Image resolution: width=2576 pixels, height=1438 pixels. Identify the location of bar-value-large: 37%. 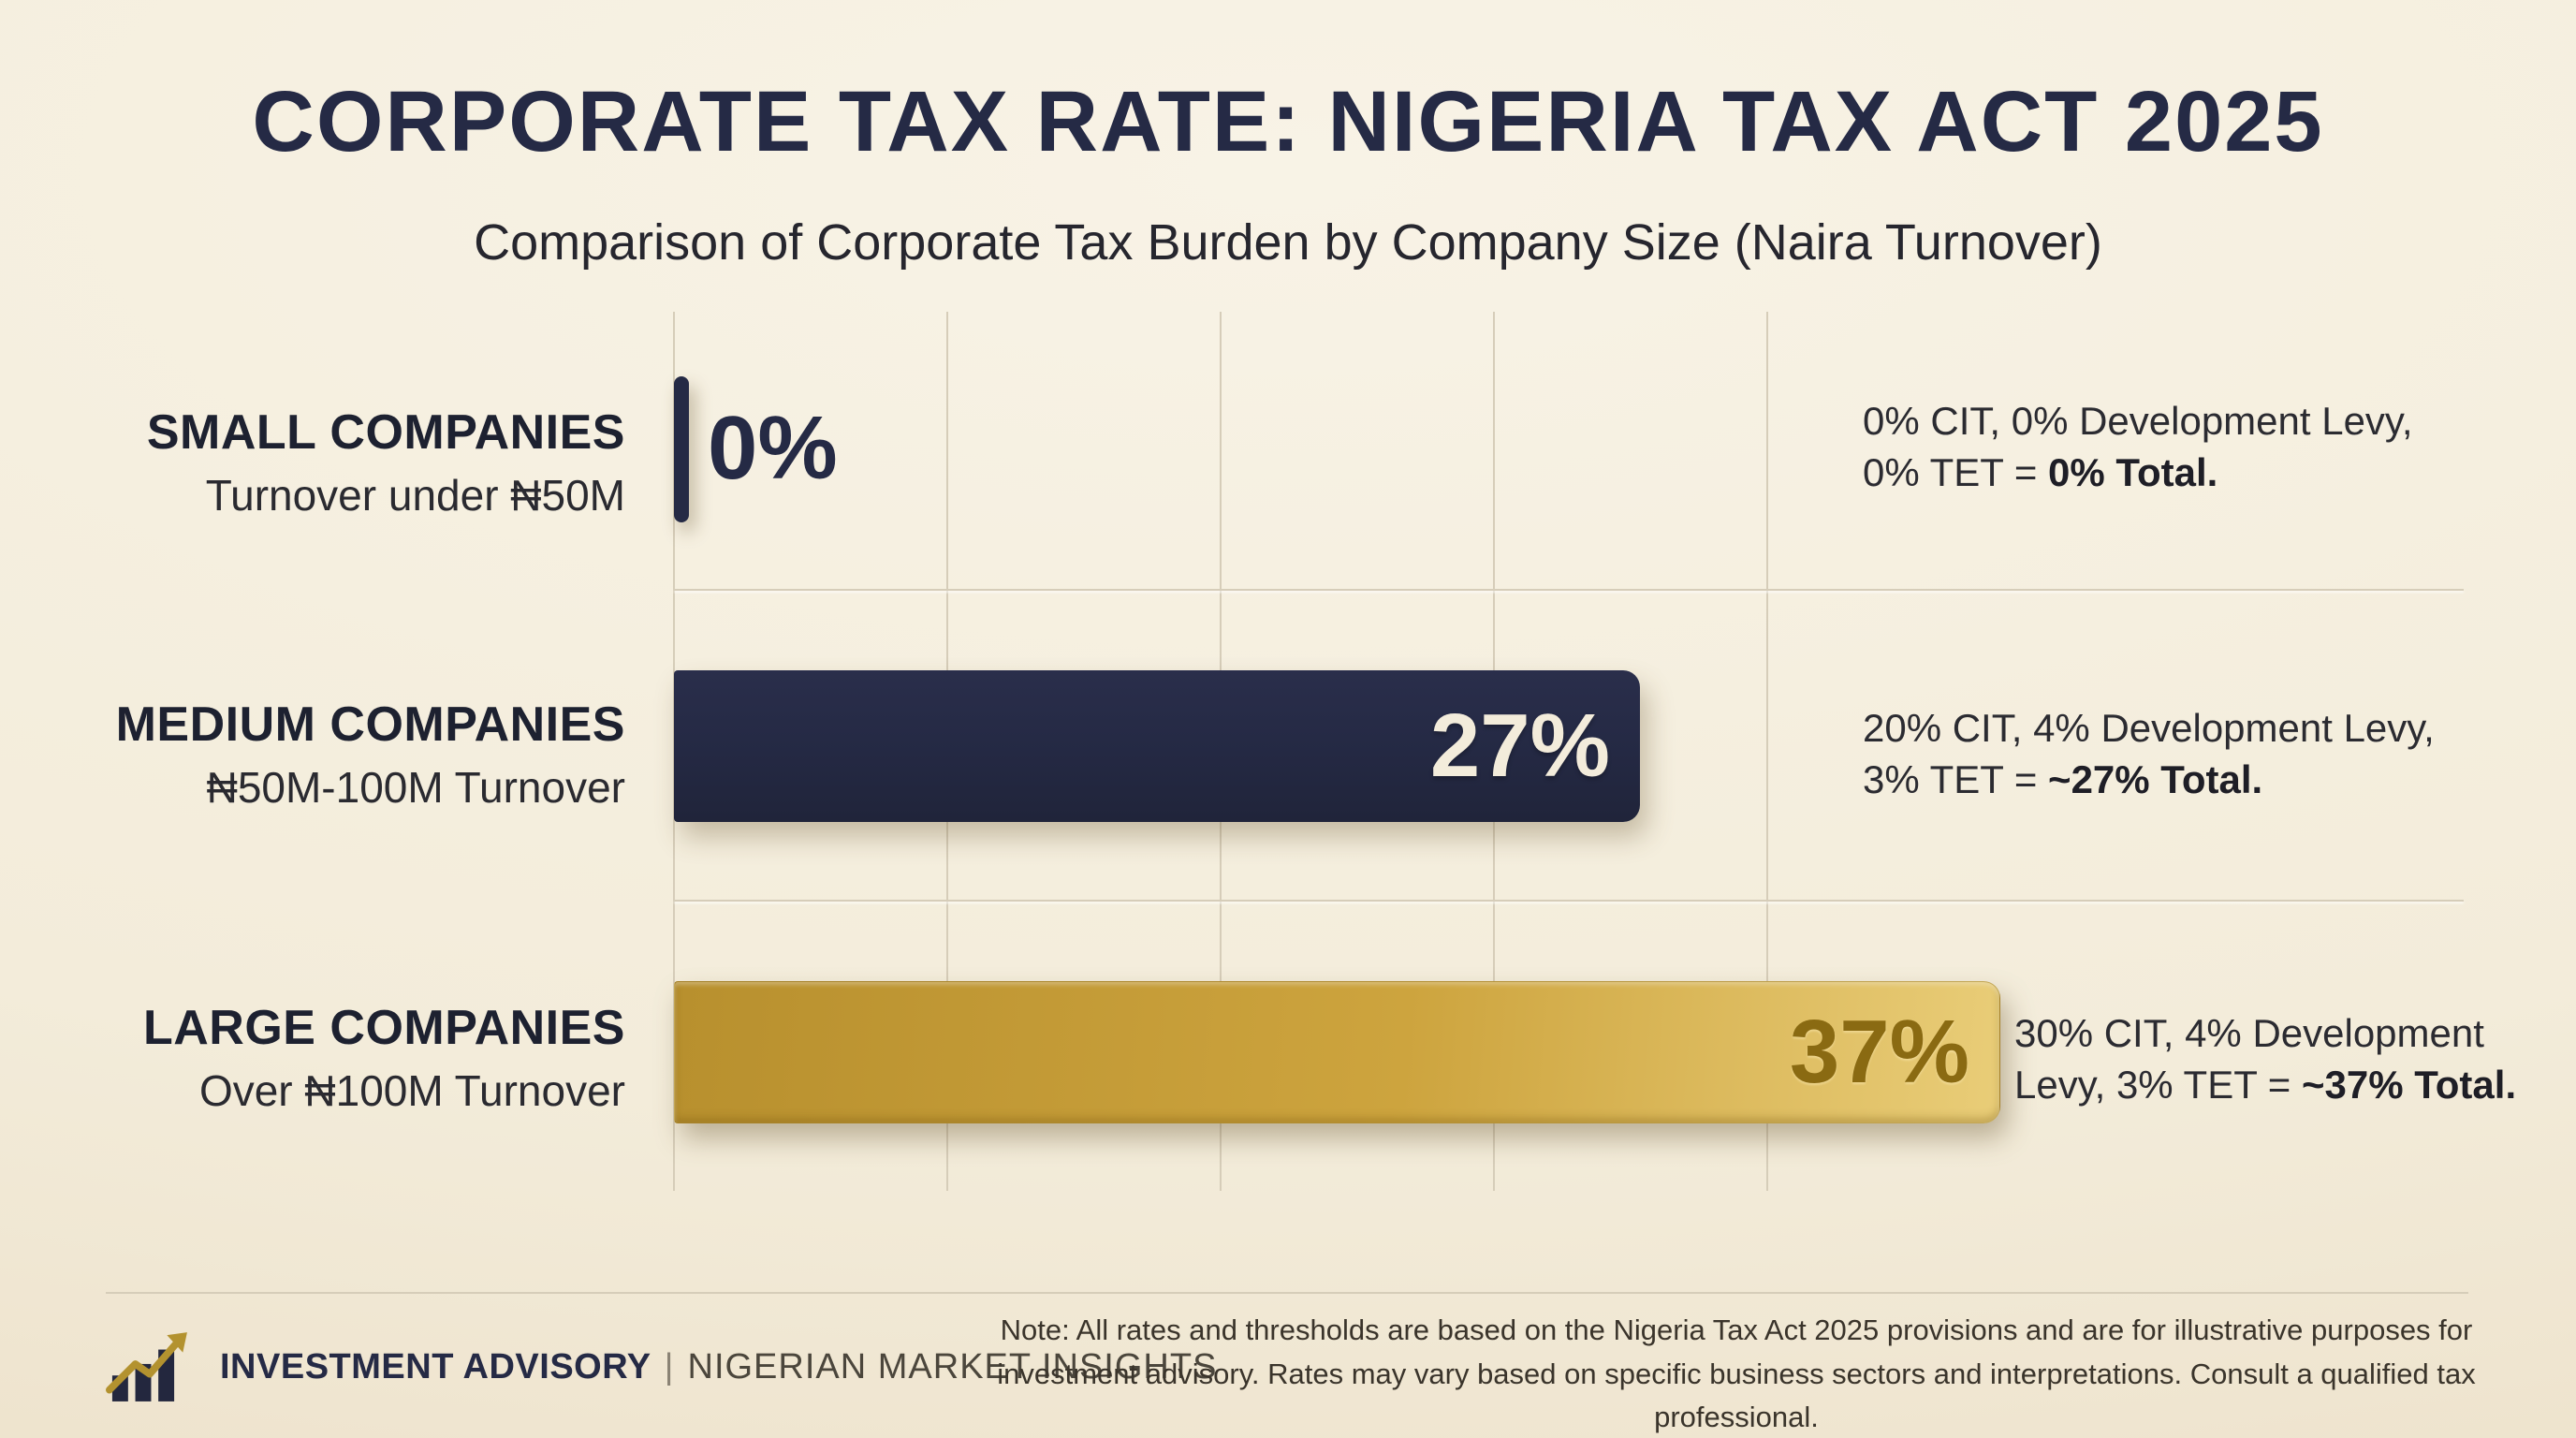
(1879, 1052).